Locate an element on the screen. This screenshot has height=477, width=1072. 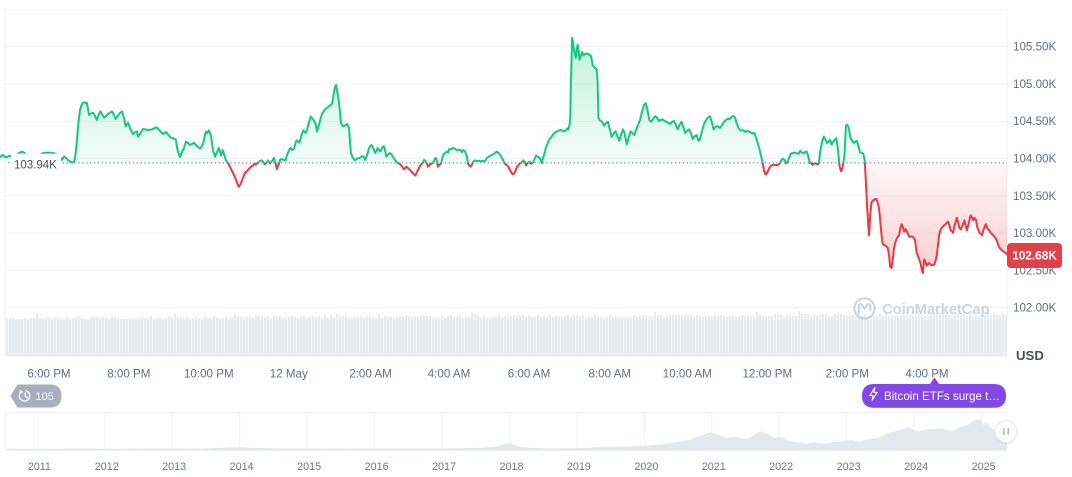
svg-text: 2012 is located at coordinates (107, 467).